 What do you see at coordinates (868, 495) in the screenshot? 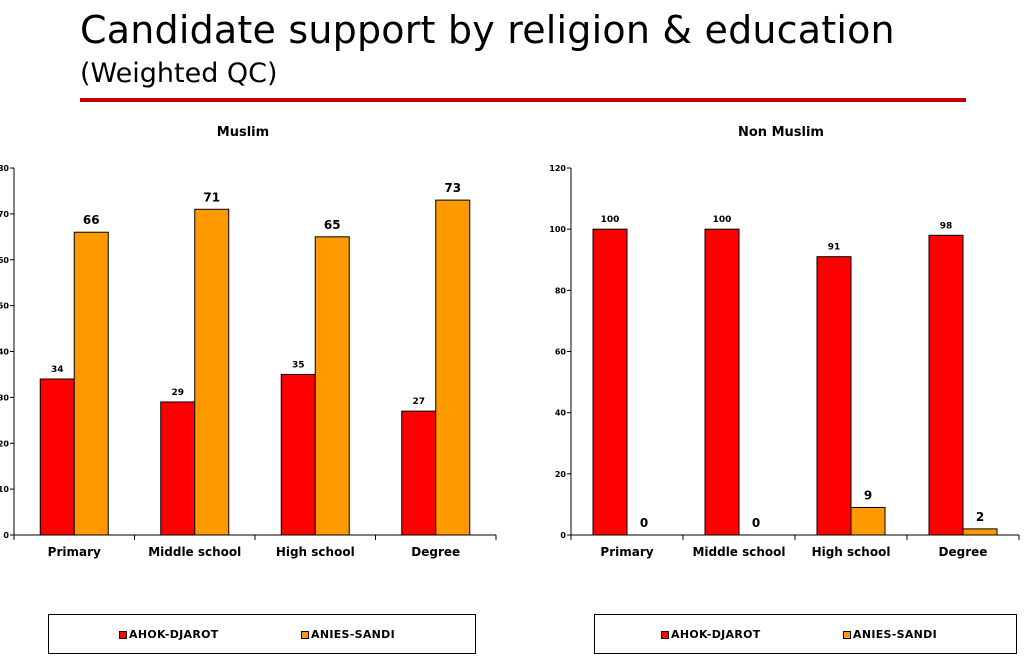
I see `data-label-anies-sandi-high-school: 9` at bounding box center [868, 495].